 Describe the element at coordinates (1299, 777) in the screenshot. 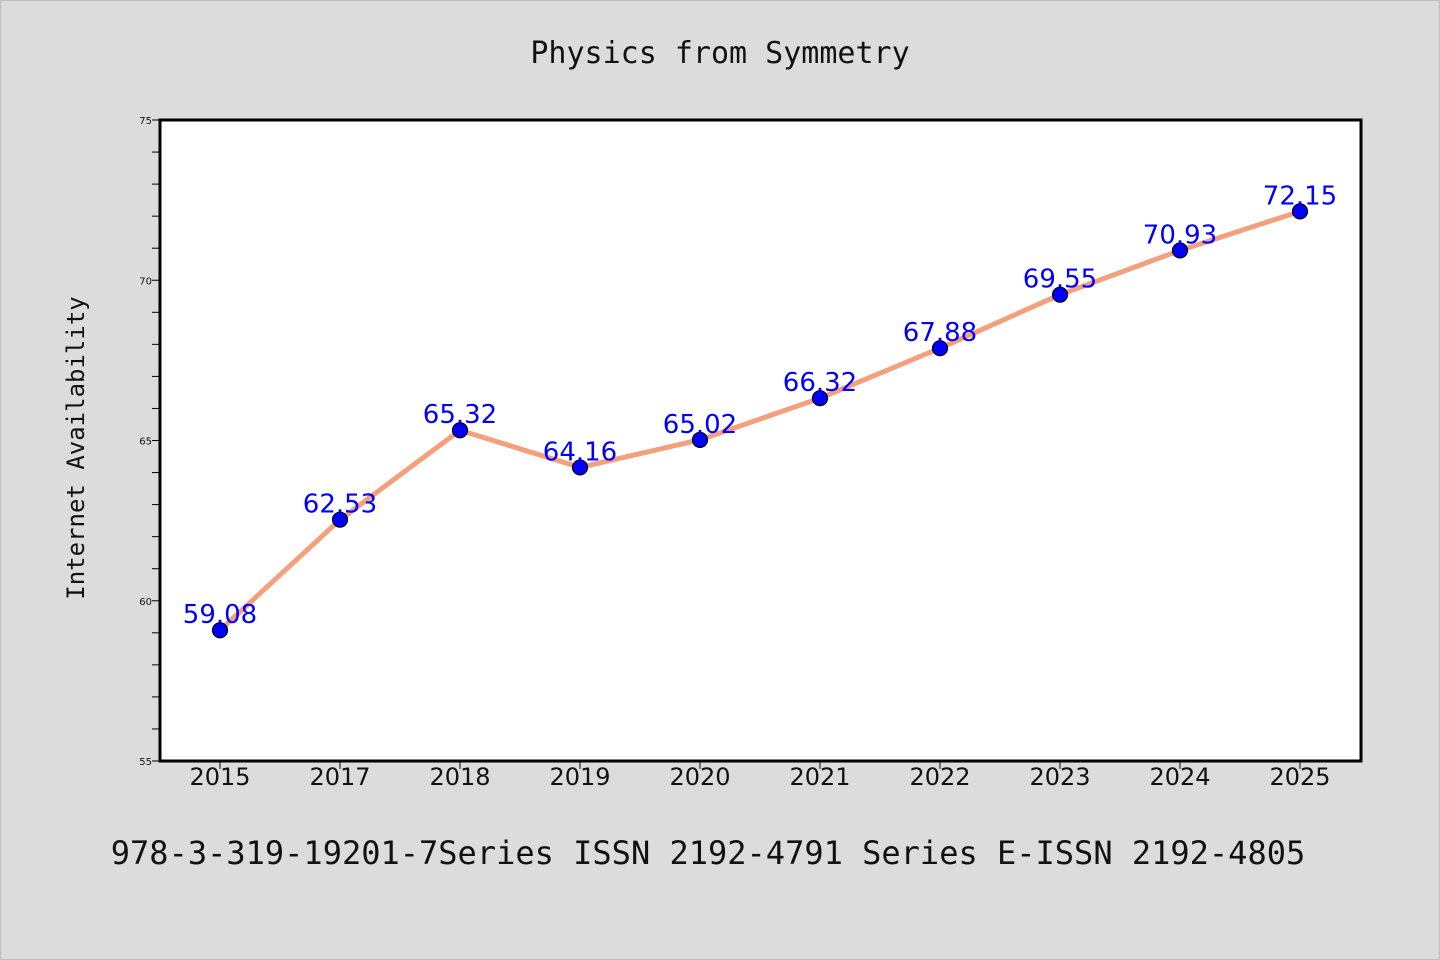

I see `x-tick-label: 2025` at that location.